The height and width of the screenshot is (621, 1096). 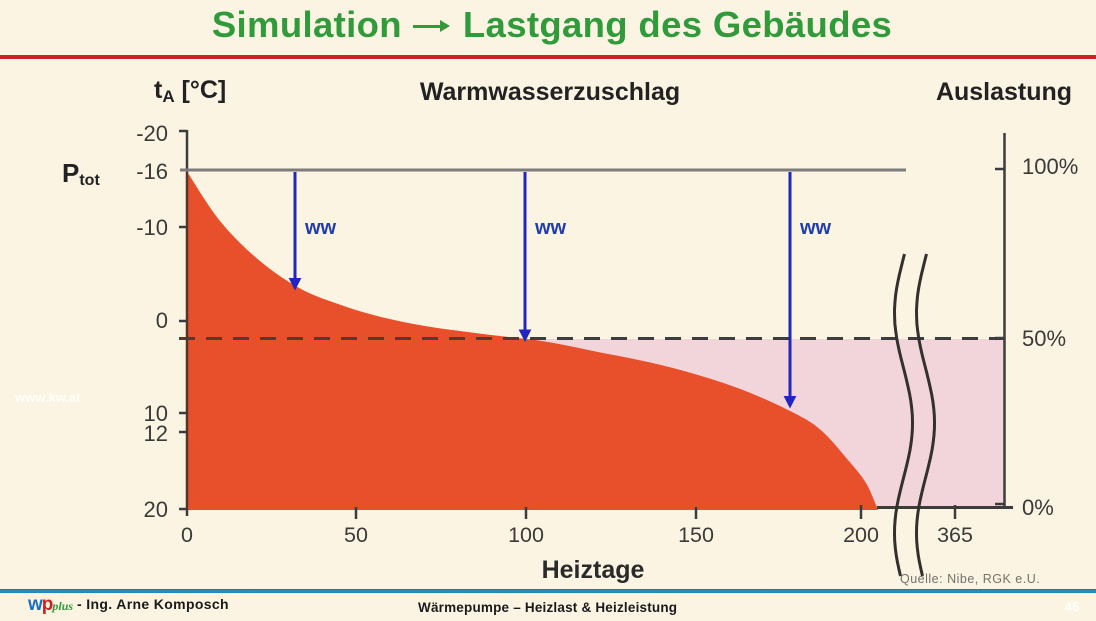 I want to click on svg-text: 0%, so click(x=1038, y=507).